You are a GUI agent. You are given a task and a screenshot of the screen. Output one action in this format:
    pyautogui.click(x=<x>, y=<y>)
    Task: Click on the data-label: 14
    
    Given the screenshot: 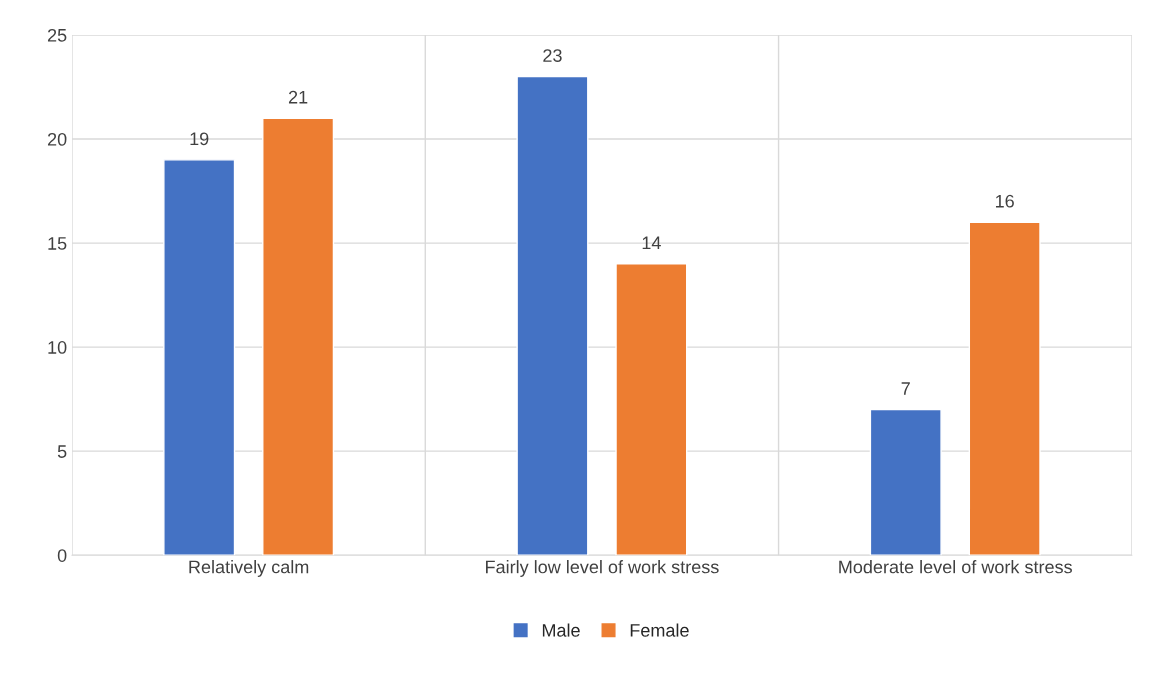 What is the action you would take?
    pyautogui.click(x=651, y=243)
    